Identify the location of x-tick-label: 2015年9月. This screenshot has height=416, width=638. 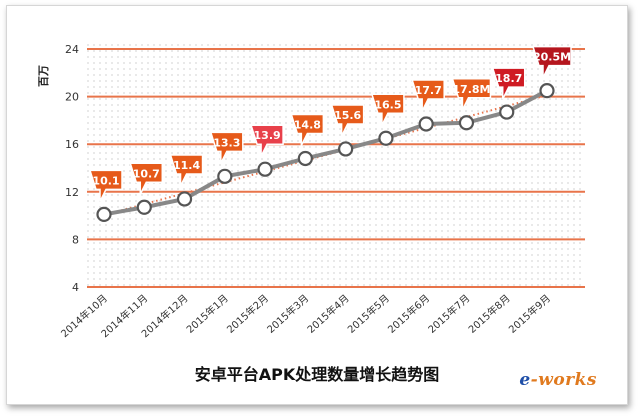
(529, 314).